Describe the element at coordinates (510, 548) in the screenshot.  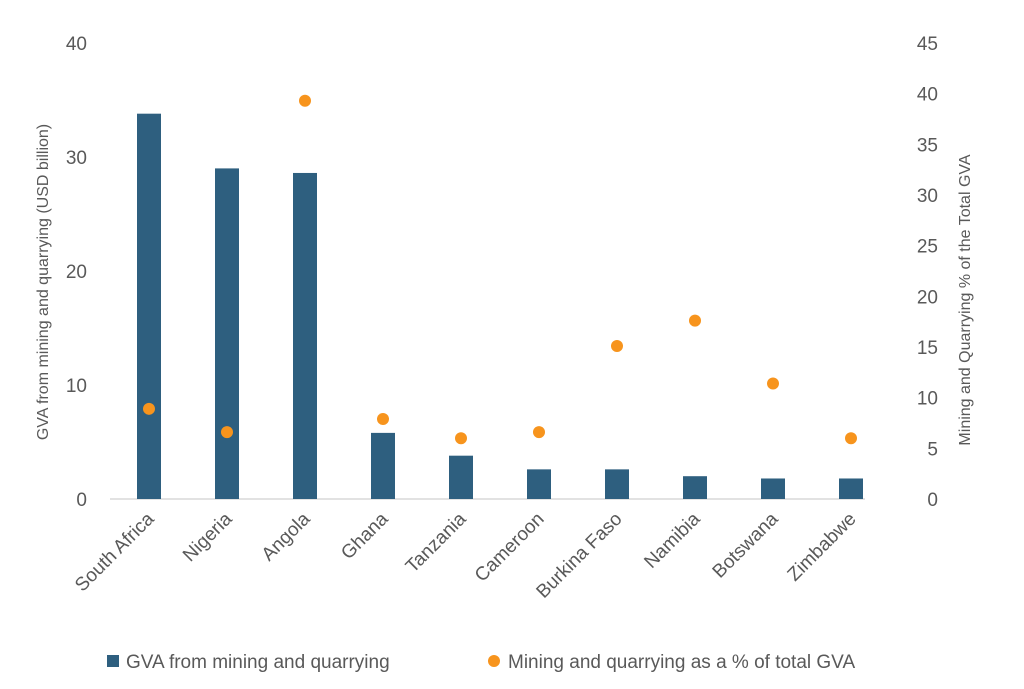
I see `category-label: Cameroon` at that location.